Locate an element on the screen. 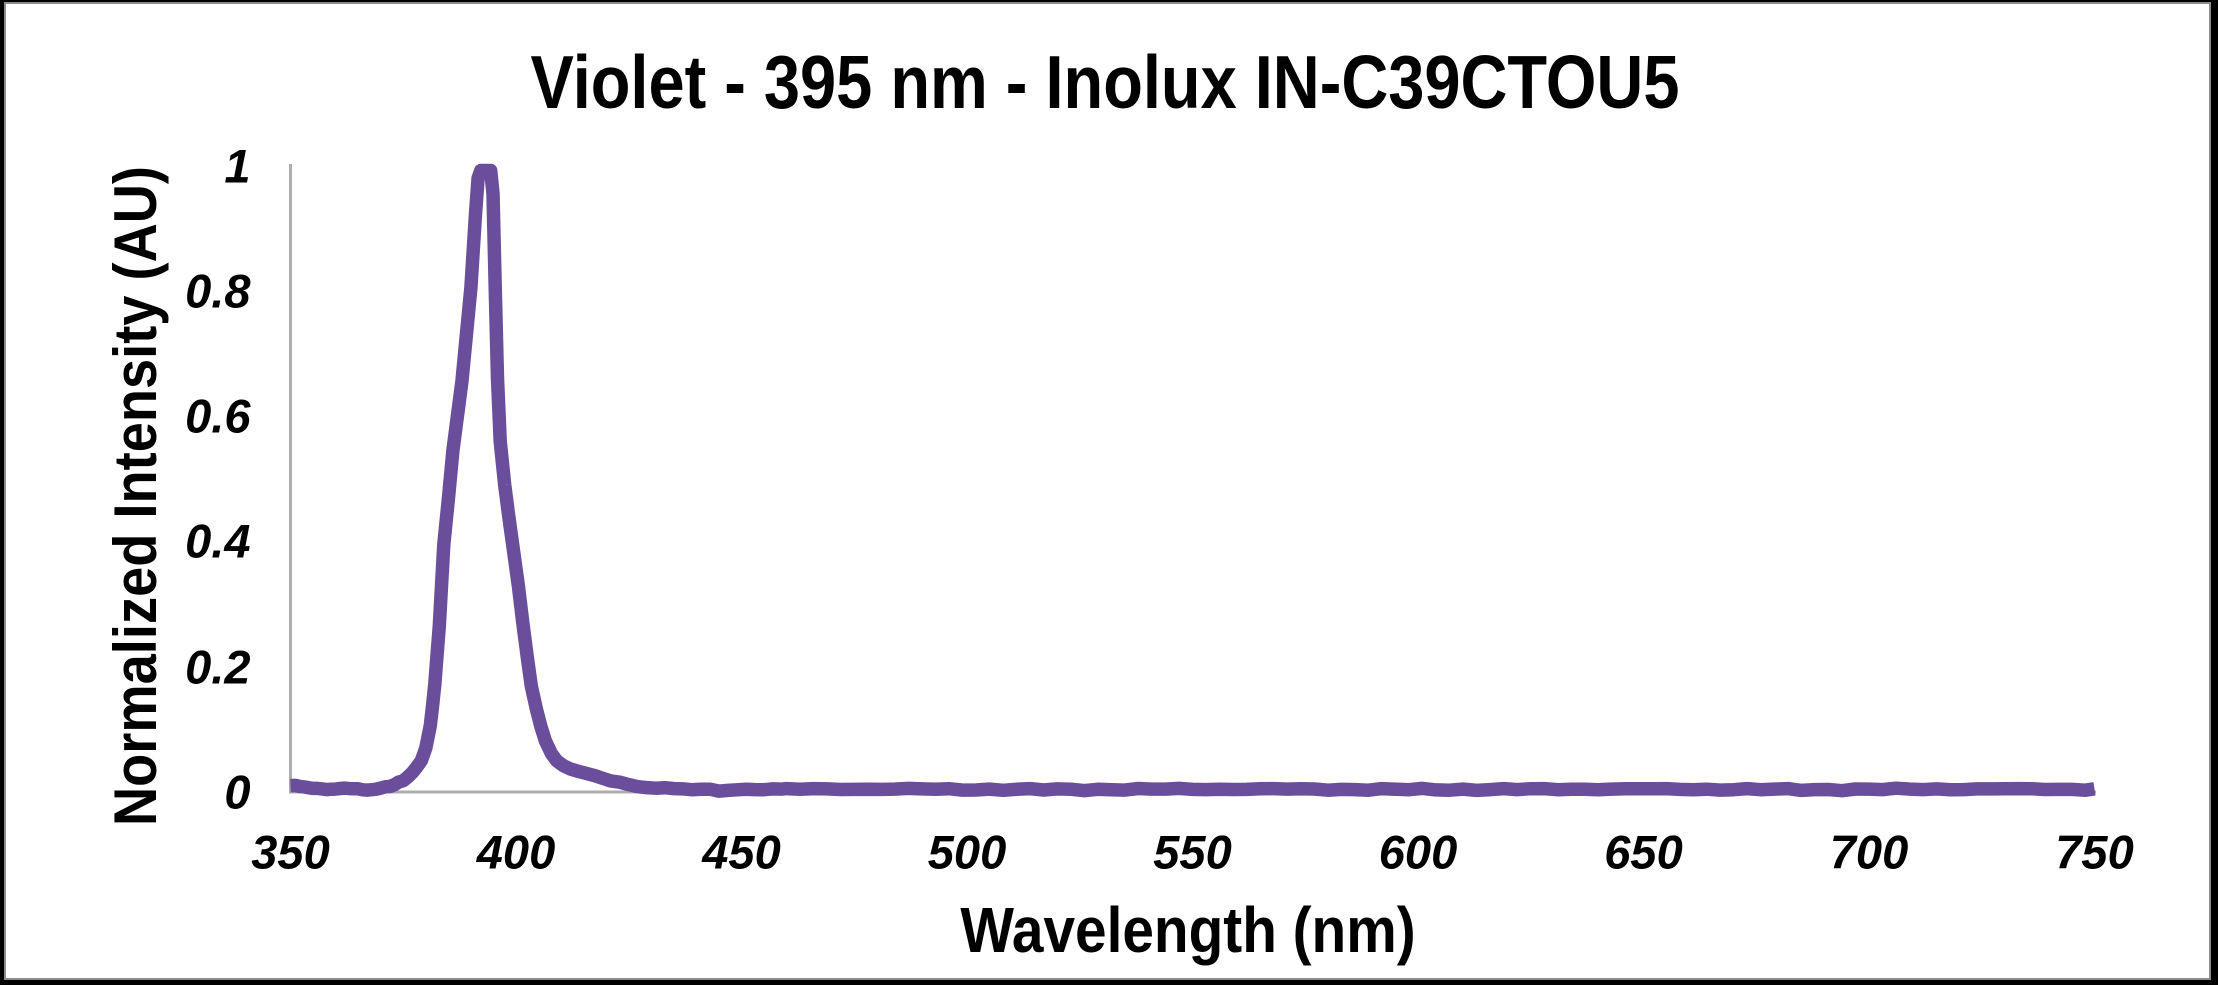 The image size is (2218, 985). x-tick-label: 350 is located at coordinates (290, 851).